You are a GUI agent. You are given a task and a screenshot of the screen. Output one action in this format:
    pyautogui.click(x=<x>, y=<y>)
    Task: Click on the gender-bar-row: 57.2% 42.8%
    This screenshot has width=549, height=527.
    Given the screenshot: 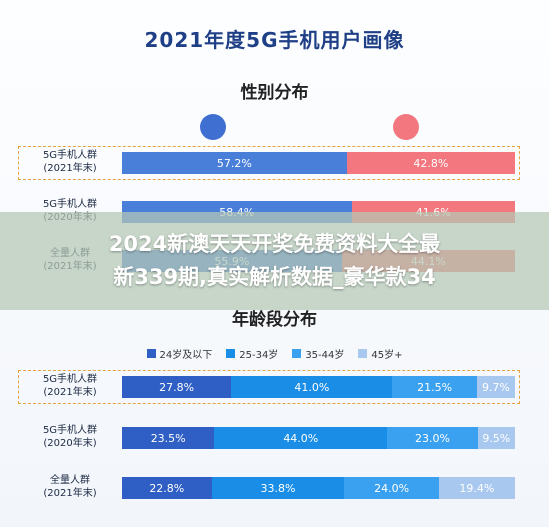 What is the action you would take?
    pyautogui.click(x=318, y=163)
    